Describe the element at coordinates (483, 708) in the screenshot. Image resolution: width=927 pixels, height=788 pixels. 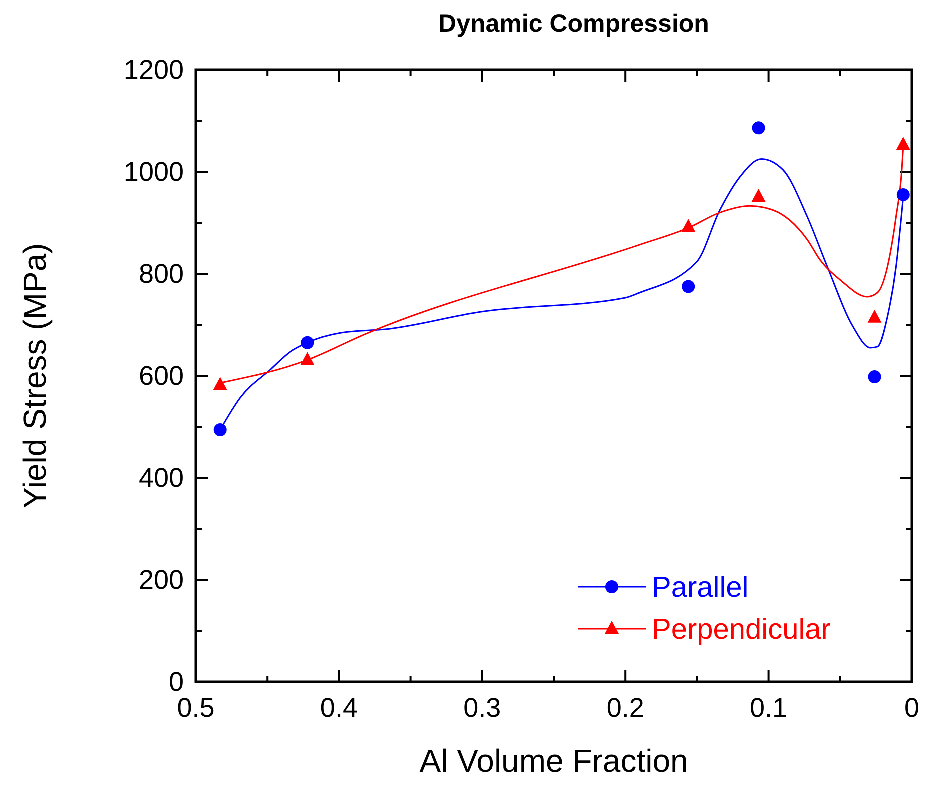
I see `x-tick-label: 0.3` at that location.